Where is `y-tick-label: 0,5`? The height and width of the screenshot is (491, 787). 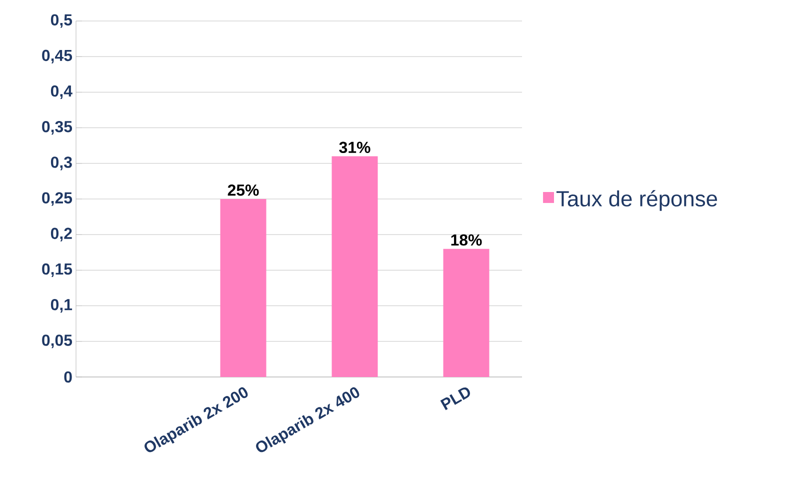 y-tick-label: 0,5 is located at coordinates (61, 21).